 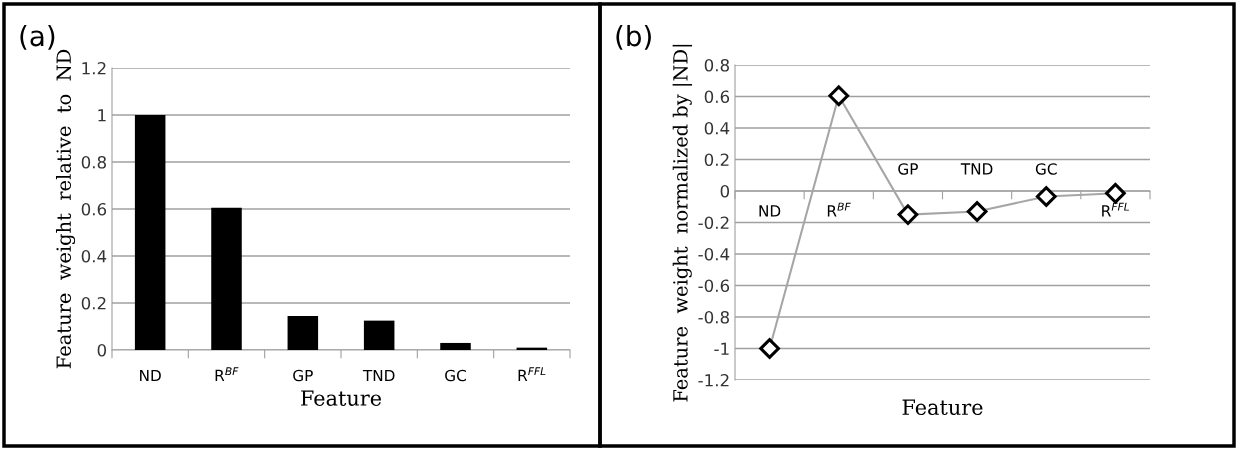 What do you see at coordinates (682, 223) in the screenshot?
I see `y-axis-title: Feature weight normalized by |ND|` at bounding box center [682, 223].